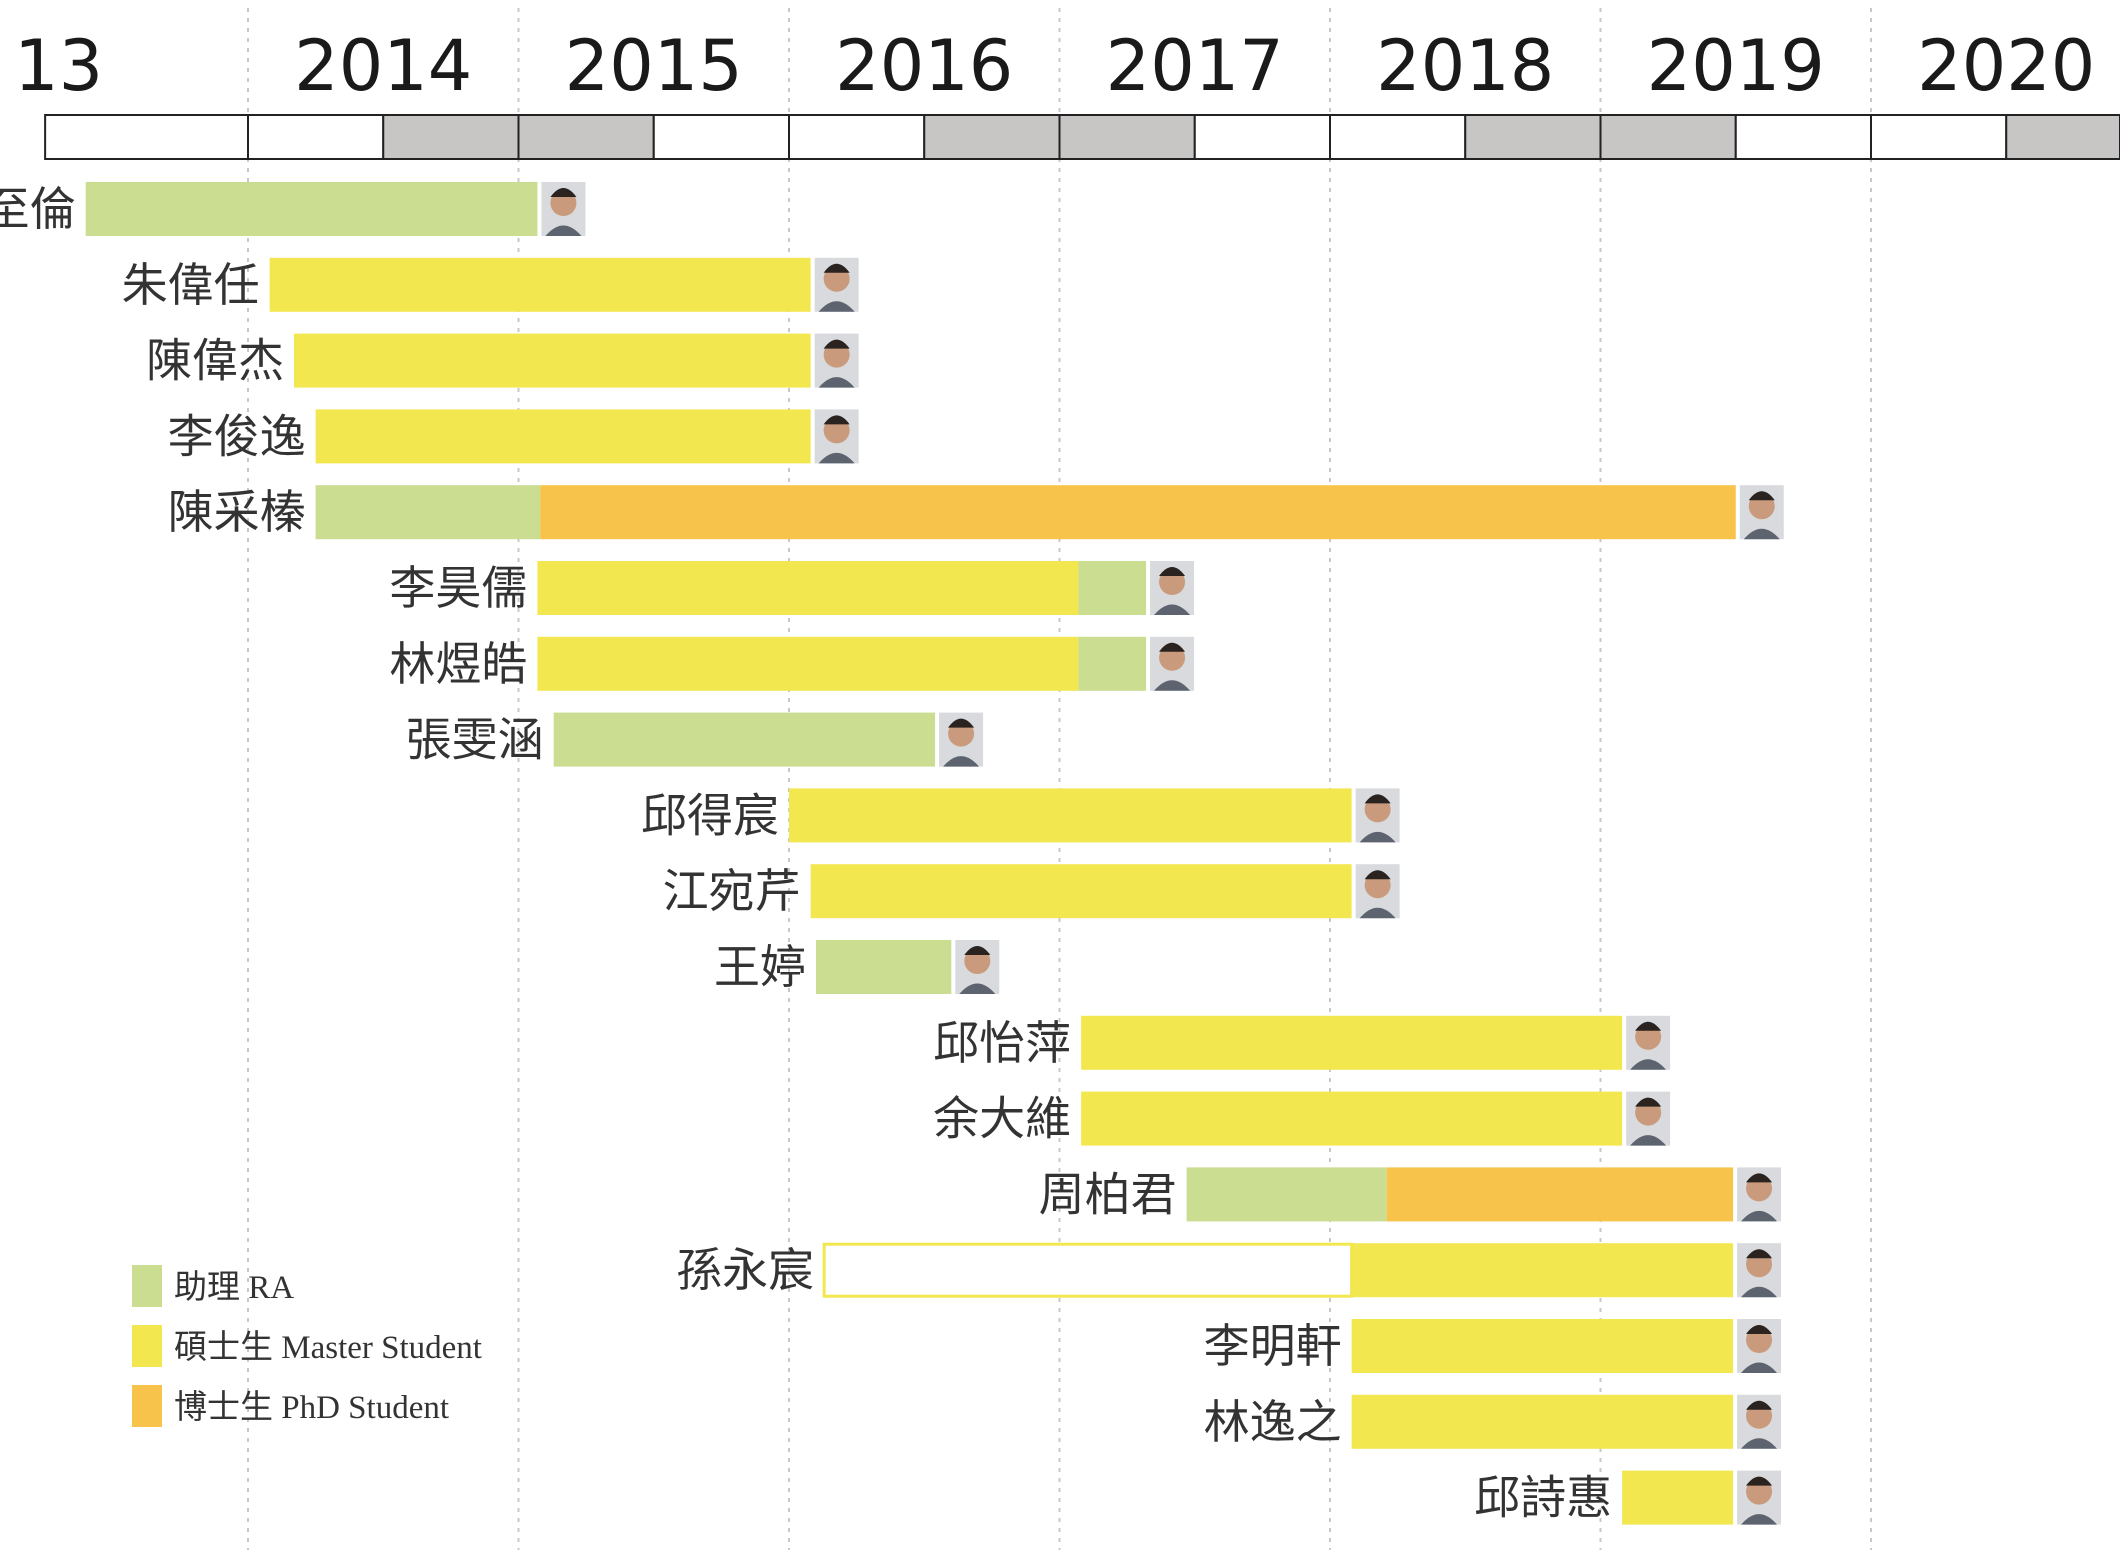  What do you see at coordinates (237, 512) in the screenshot?
I see `person-name: 陳采榛` at bounding box center [237, 512].